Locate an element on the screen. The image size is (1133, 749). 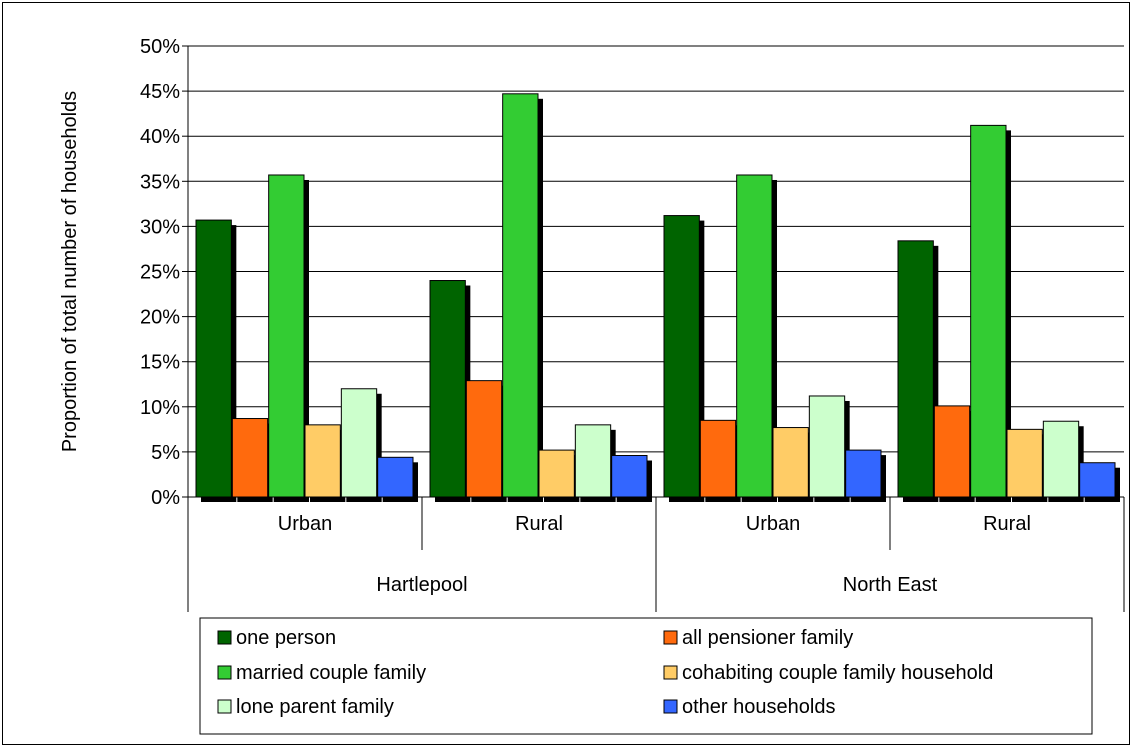
x-group-label: North East is located at coordinates (890, 585).